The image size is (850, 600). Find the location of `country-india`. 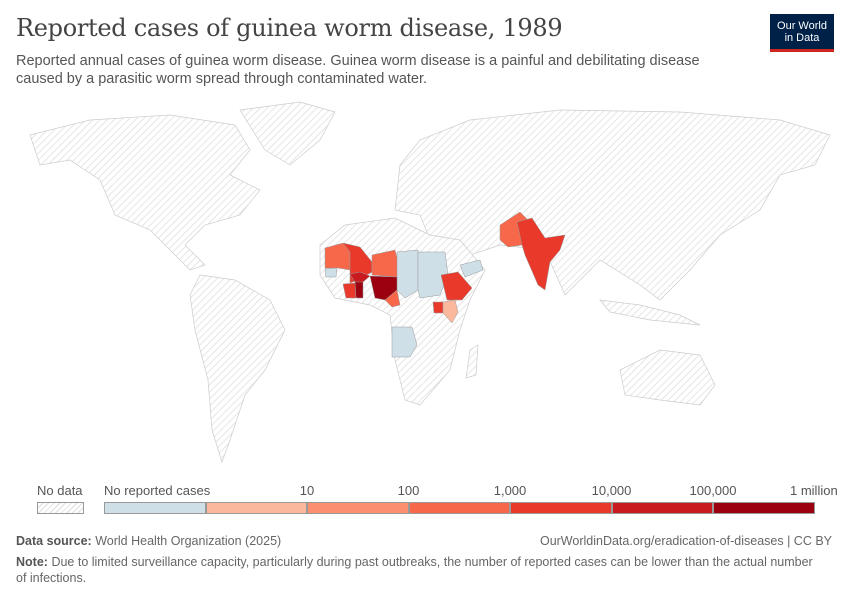

country-india is located at coordinates (541, 254).